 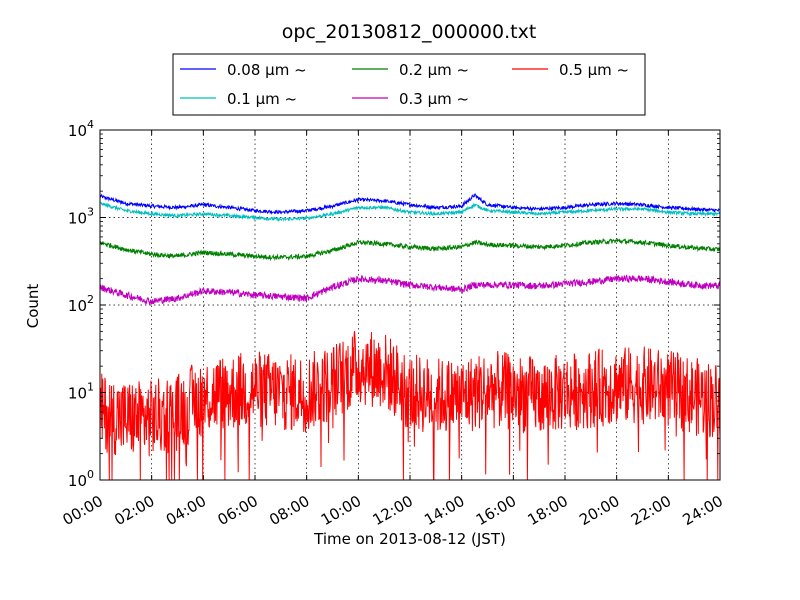 What do you see at coordinates (81, 129) in the screenshot?
I see `y-tick-label: 10⁴` at bounding box center [81, 129].